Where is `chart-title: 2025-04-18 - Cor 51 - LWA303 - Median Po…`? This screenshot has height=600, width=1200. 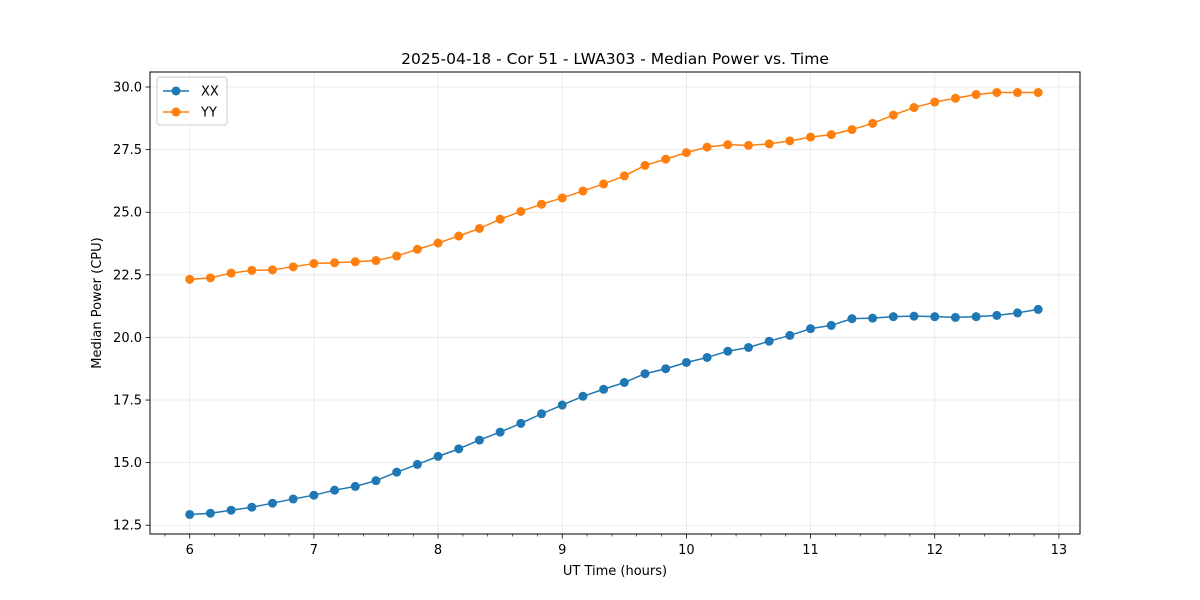 chart-title: 2025-04-18 - Cor 51 - LWA303 - Median Po… is located at coordinates (615, 59).